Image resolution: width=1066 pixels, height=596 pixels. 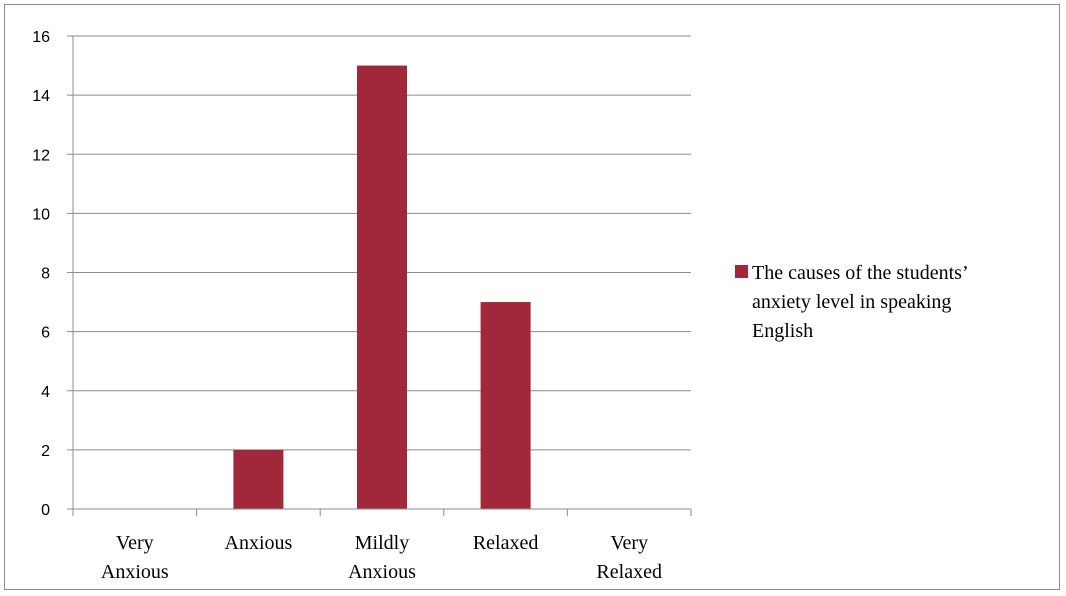 What do you see at coordinates (41, 96) in the screenshot?
I see `y-tick-label: 14` at bounding box center [41, 96].